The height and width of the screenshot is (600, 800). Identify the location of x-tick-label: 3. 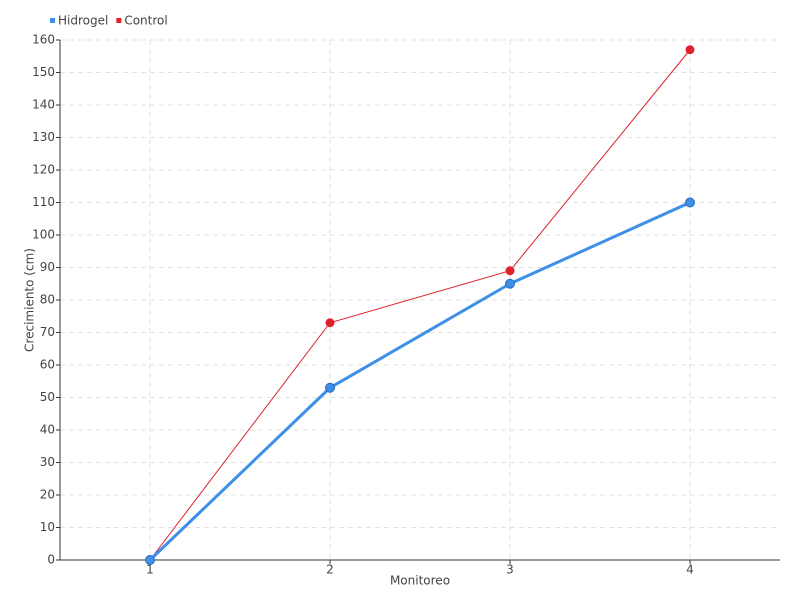
(510, 570).